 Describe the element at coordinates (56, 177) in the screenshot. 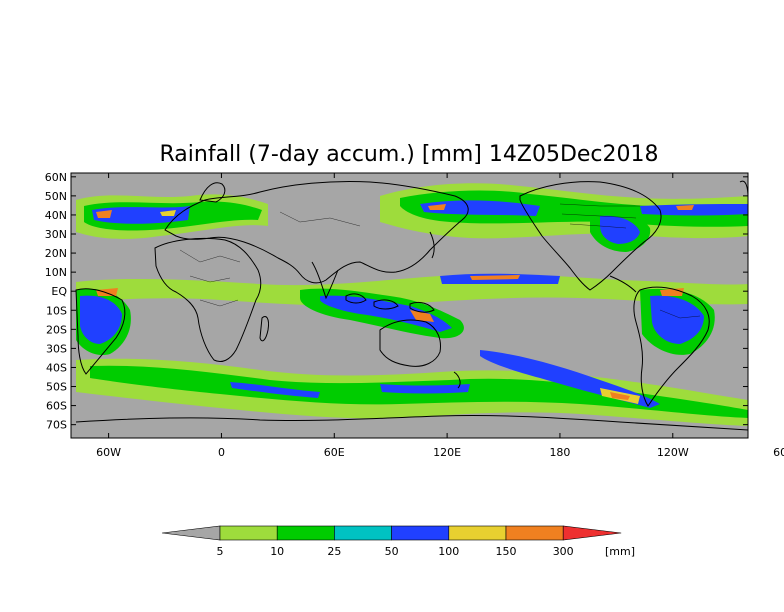

I see `lat-tick-label: 60N` at that location.